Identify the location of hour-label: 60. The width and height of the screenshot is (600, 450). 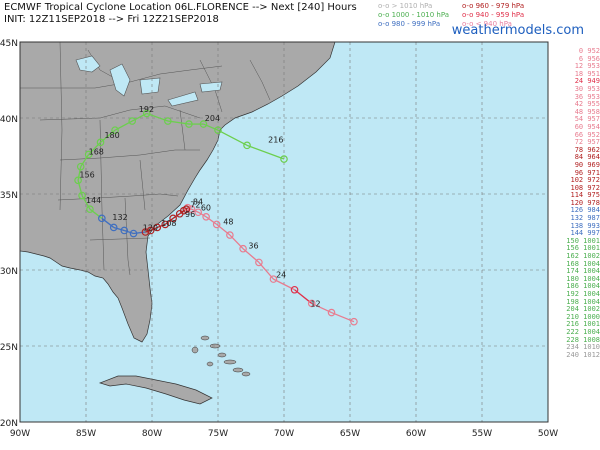
(206, 208).